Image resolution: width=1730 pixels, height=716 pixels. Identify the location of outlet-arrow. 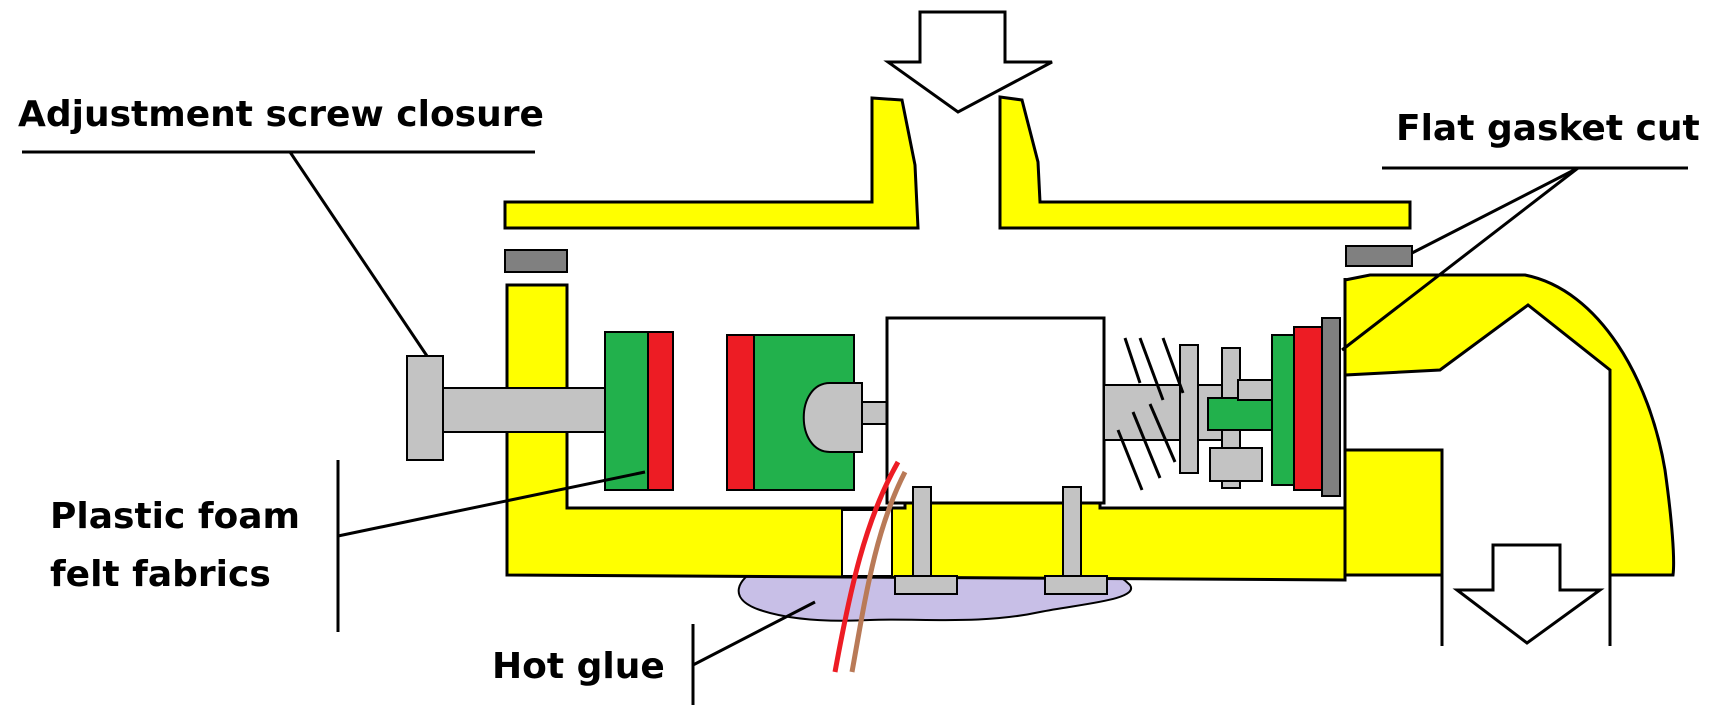
(1528, 594).